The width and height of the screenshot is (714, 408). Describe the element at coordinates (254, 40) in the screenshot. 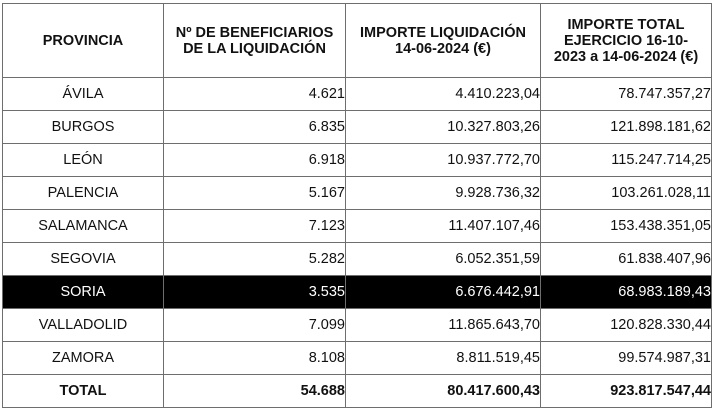

I see `header-beneficiarios: Nº DE BENEFICIARIOS DE LA LIQUIDACIÓN` at that location.